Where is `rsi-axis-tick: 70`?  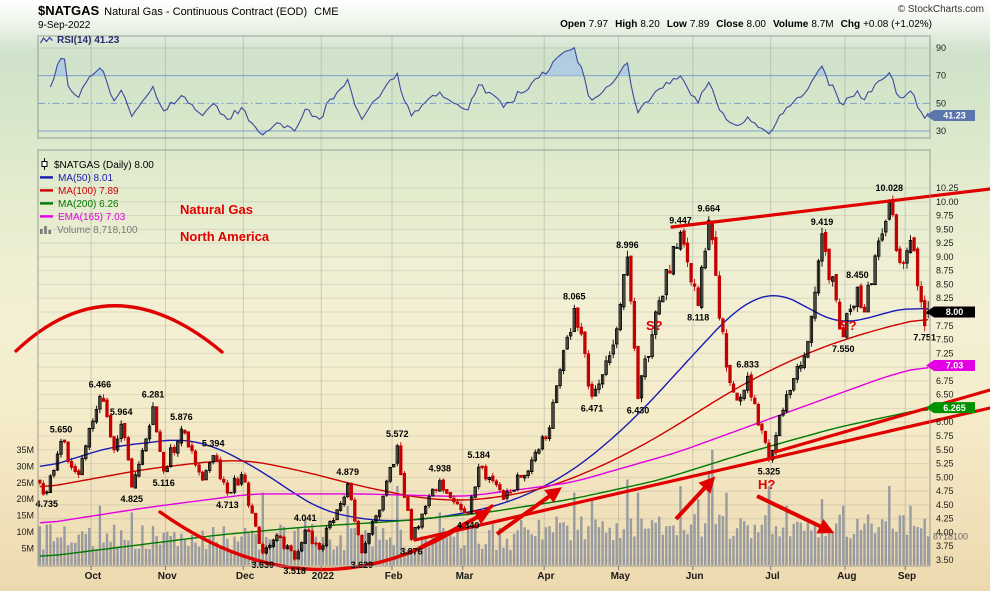
rsi-axis-tick: 70 is located at coordinates (941, 76).